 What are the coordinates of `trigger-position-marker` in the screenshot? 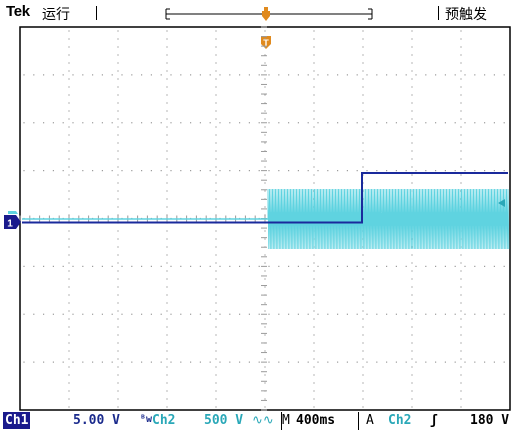 It's located at (266, 14).